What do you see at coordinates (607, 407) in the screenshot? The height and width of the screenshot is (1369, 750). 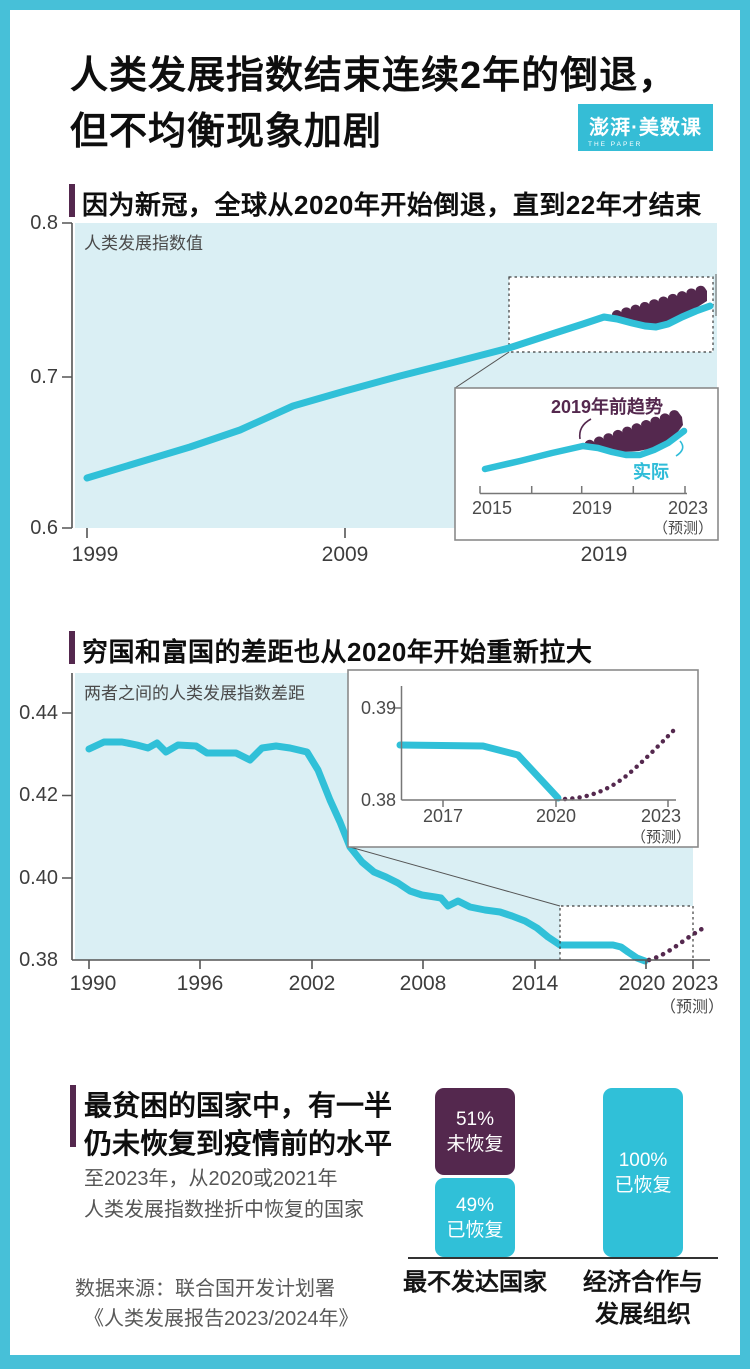 I see `inset1-trend-label: 2019年前趋势` at bounding box center [607, 407].